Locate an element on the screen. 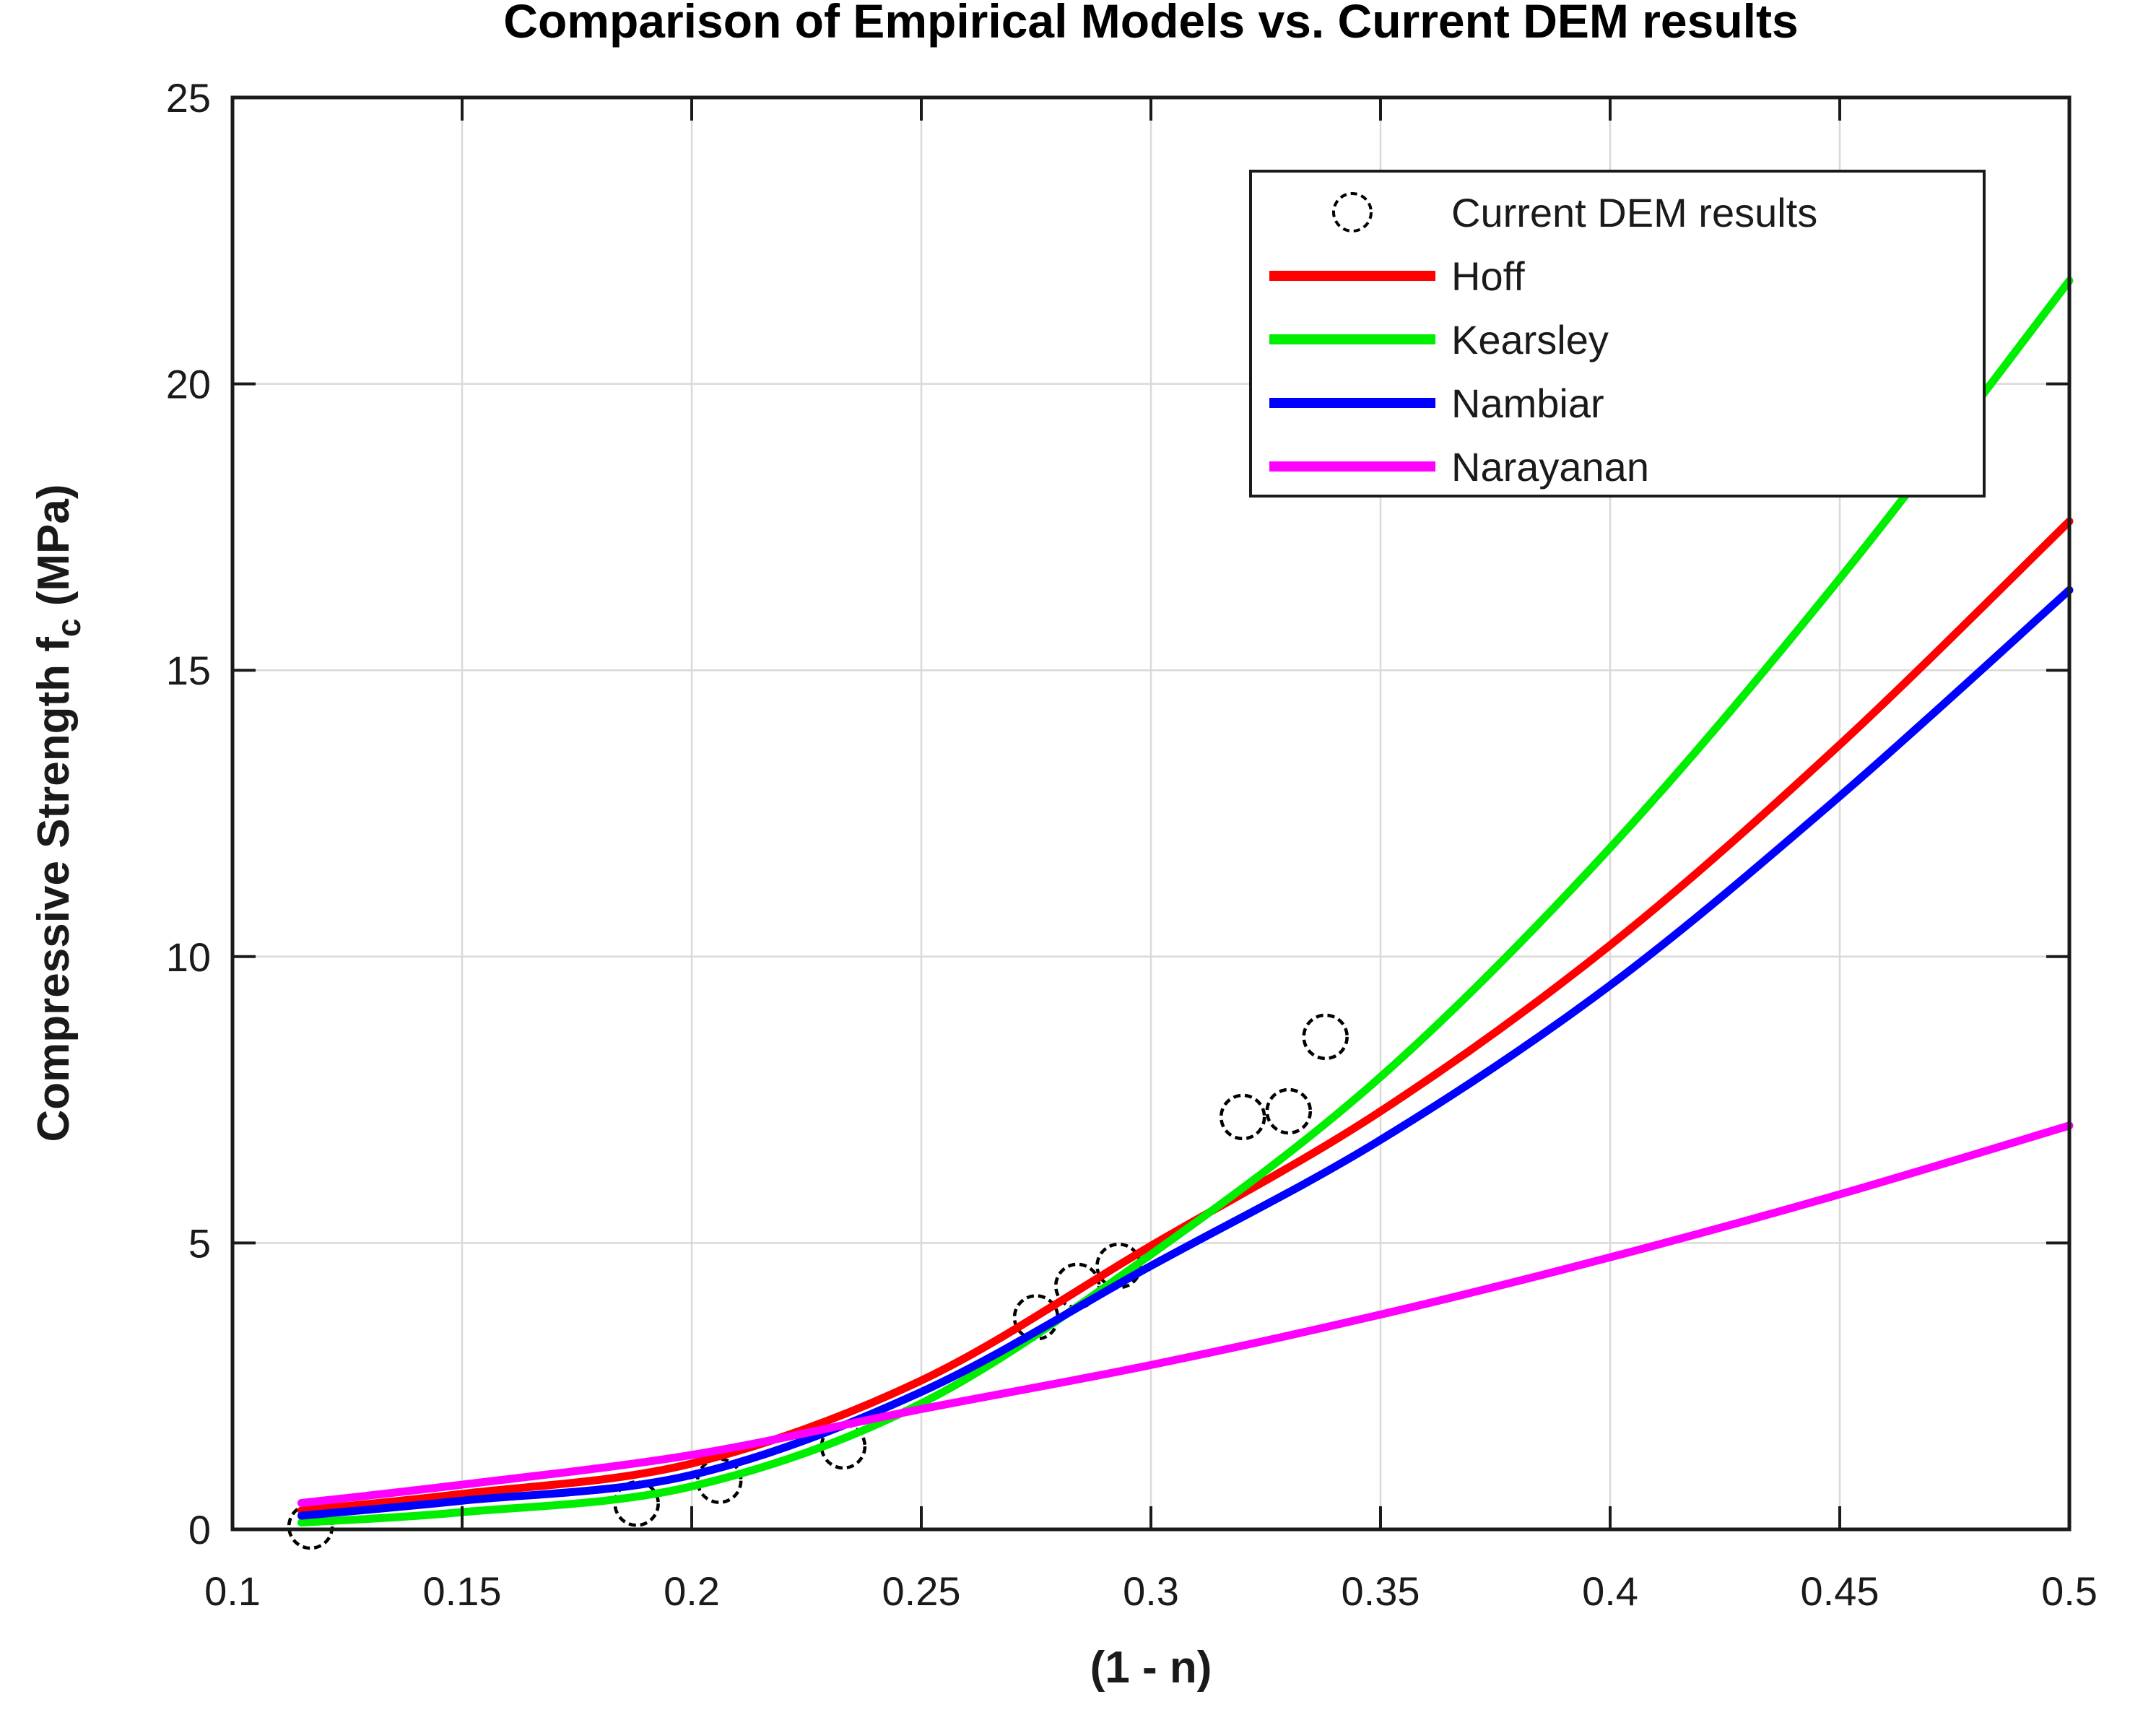 This screenshot has height=1720, width=2156. legend-entry-label: Current DEM results is located at coordinates (1634, 212).